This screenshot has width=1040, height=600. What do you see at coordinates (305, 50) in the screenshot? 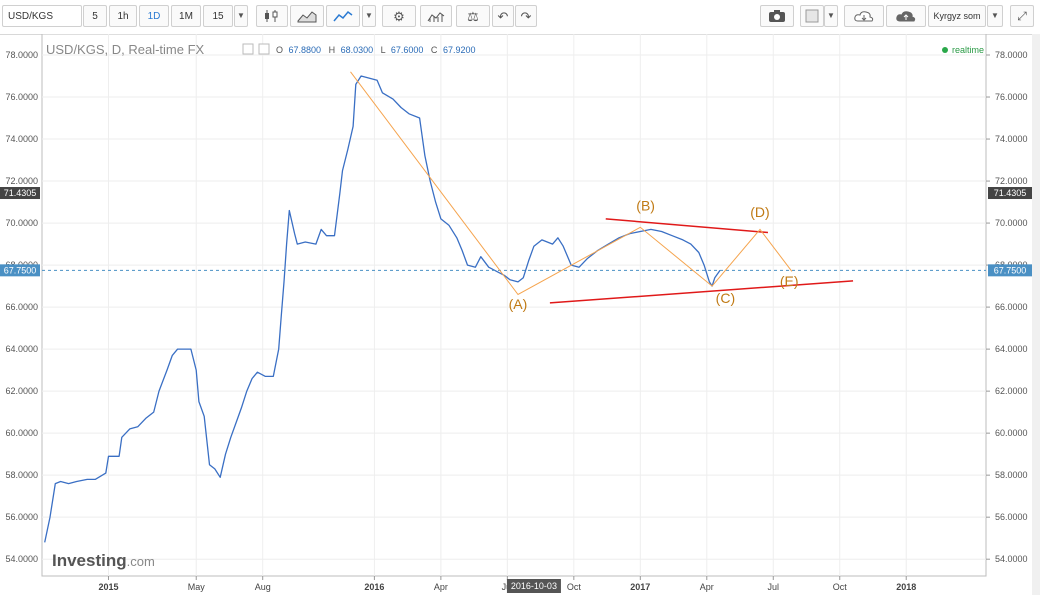
I see `open-value: 67.8800` at bounding box center [305, 50].